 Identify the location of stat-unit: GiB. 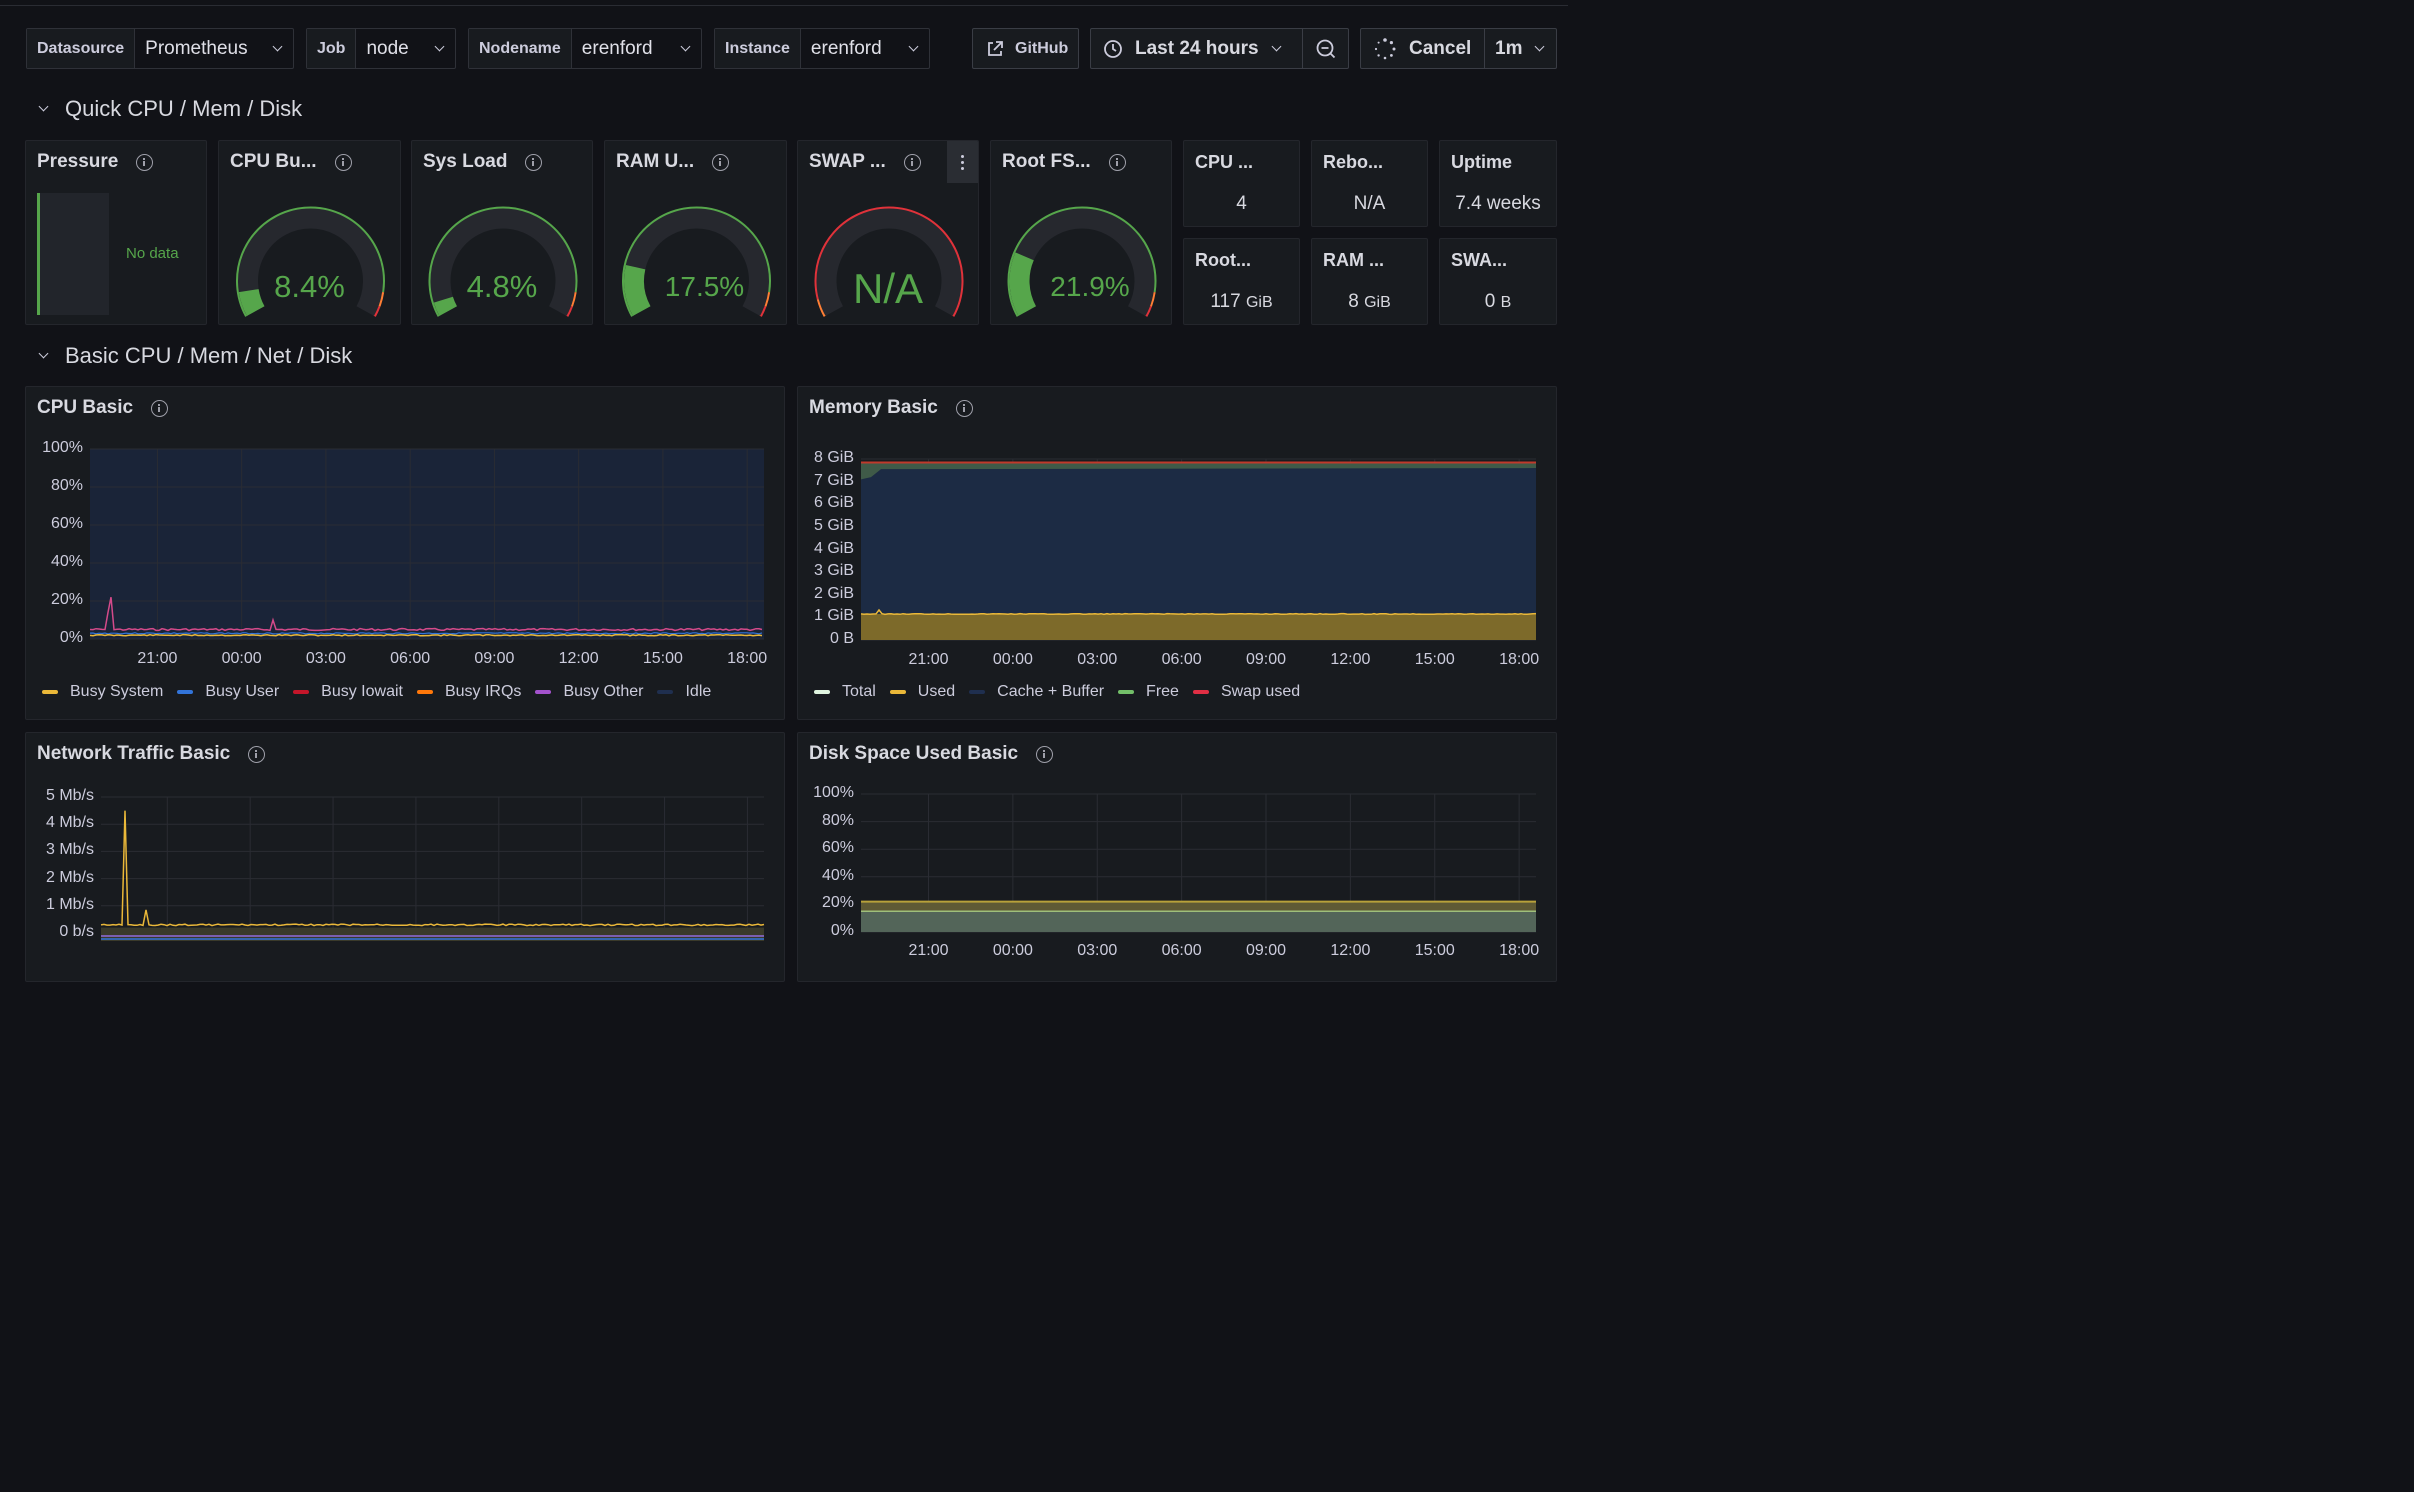
(1259, 302).